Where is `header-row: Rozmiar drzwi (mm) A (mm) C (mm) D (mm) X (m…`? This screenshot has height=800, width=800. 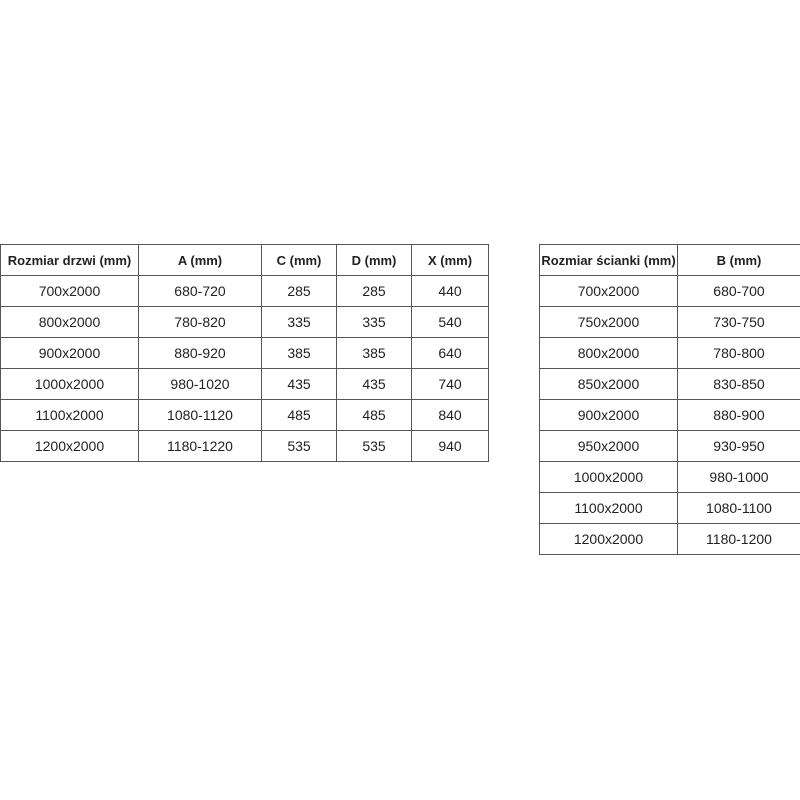 header-row: Rozmiar drzwi (mm) A (mm) C (mm) D (mm) X (m… is located at coordinates (244, 260).